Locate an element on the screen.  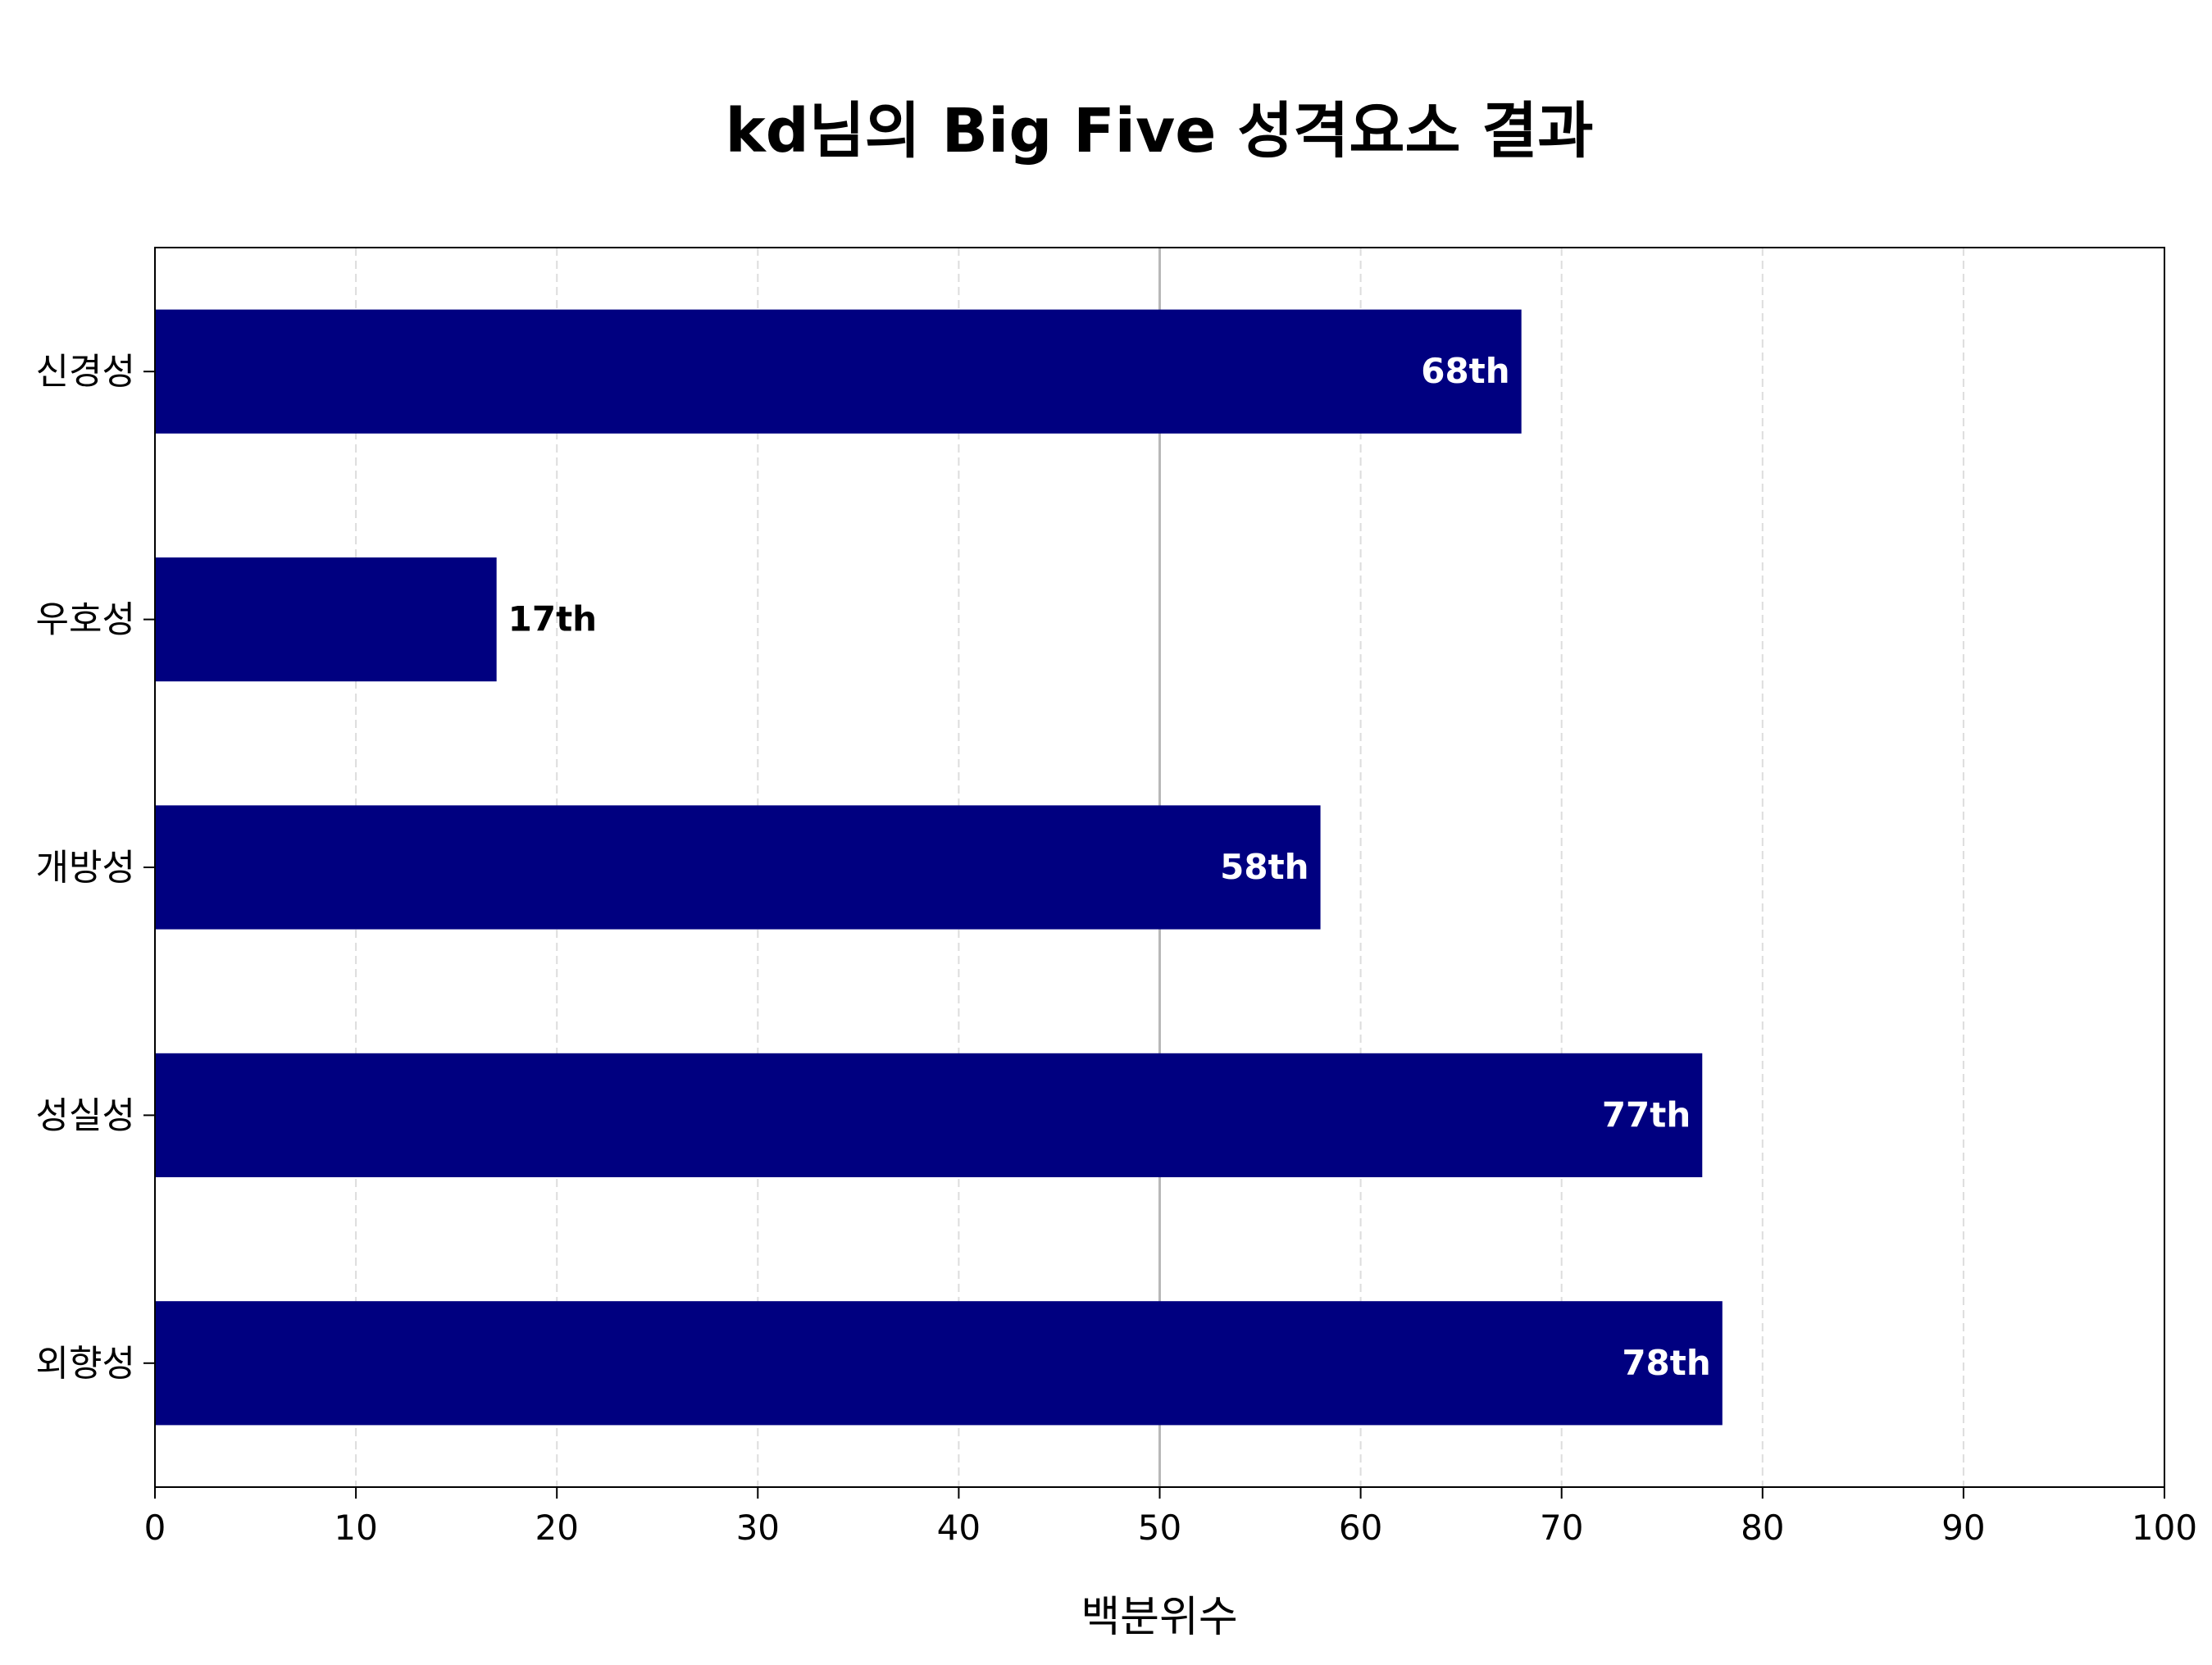
x-tick-label-3: 30 is located at coordinates (758, 1528).